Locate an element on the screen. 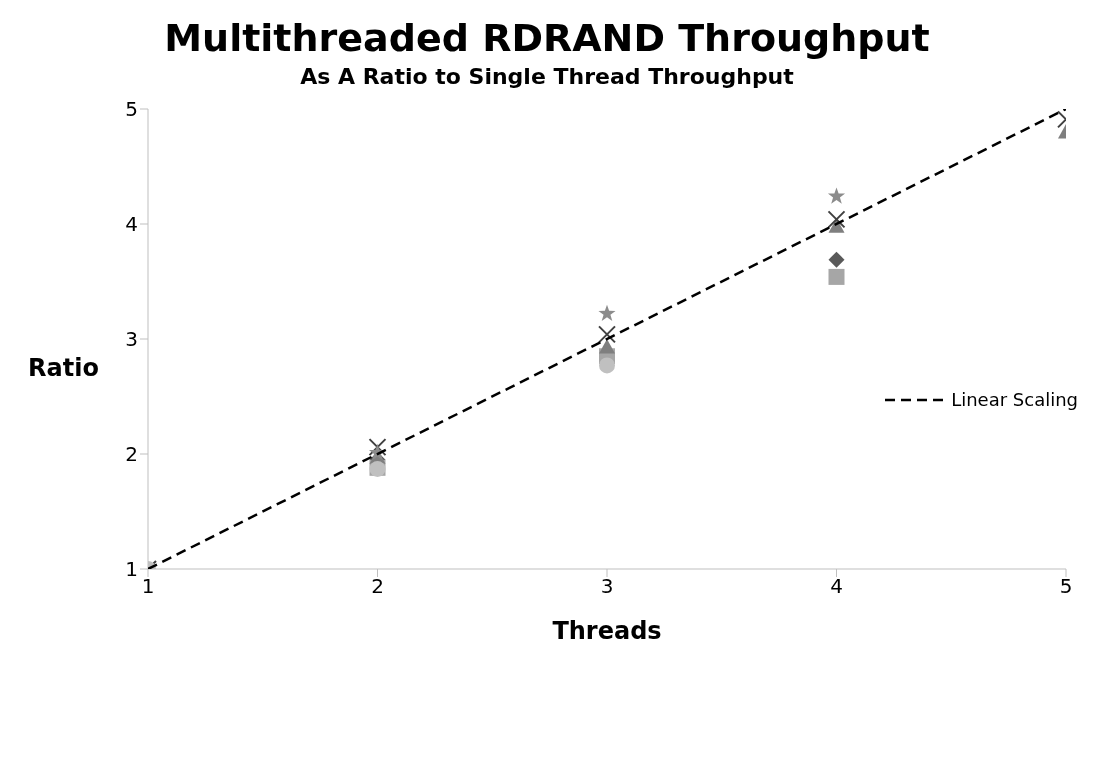 This screenshot has width=1094, height=766. x-axis-title: Threads is located at coordinates (607, 631).